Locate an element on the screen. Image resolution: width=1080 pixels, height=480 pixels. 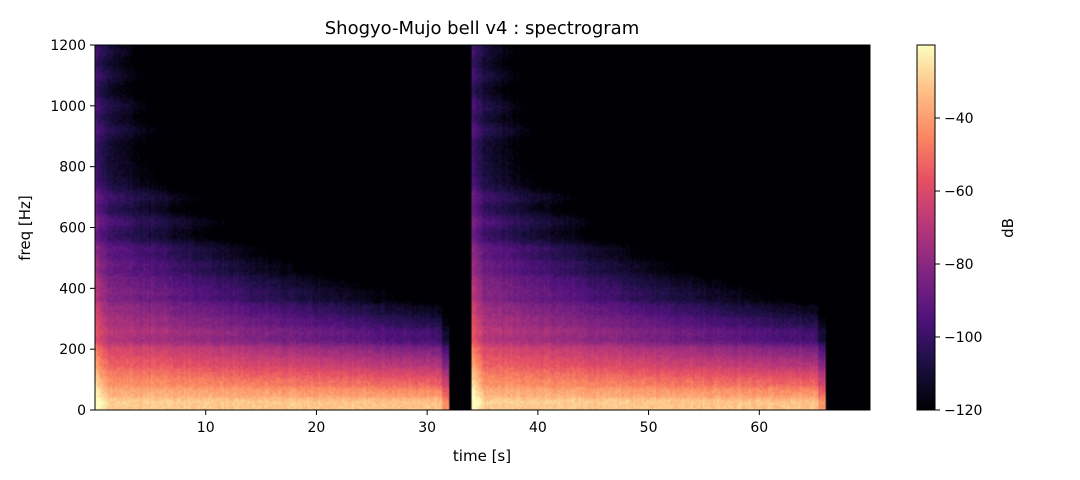
y-tick-label: 1000 is located at coordinates (68, 107).